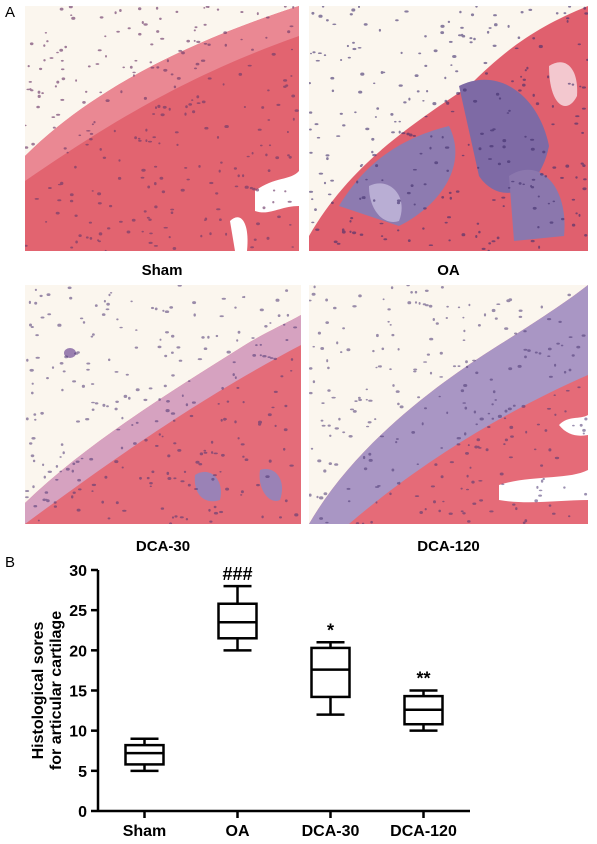 The height and width of the screenshot is (844, 597). Describe the element at coordinates (448, 128) in the screenshot. I see `micrograph-oa` at that location.